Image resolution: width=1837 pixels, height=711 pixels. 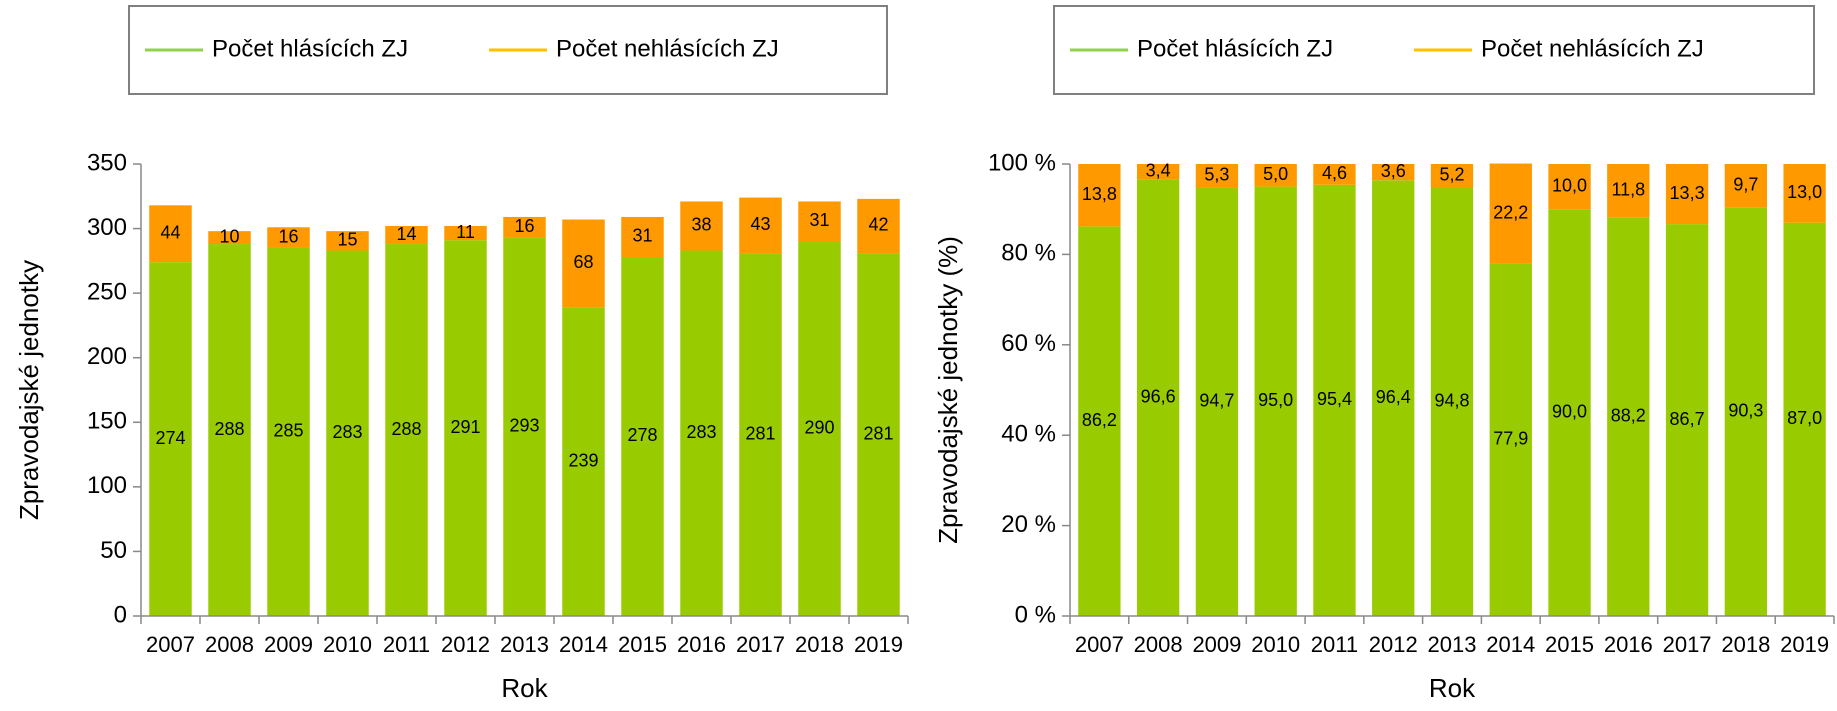 I want to click on x-tick-label: 2013, so click(x=1452, y=644).